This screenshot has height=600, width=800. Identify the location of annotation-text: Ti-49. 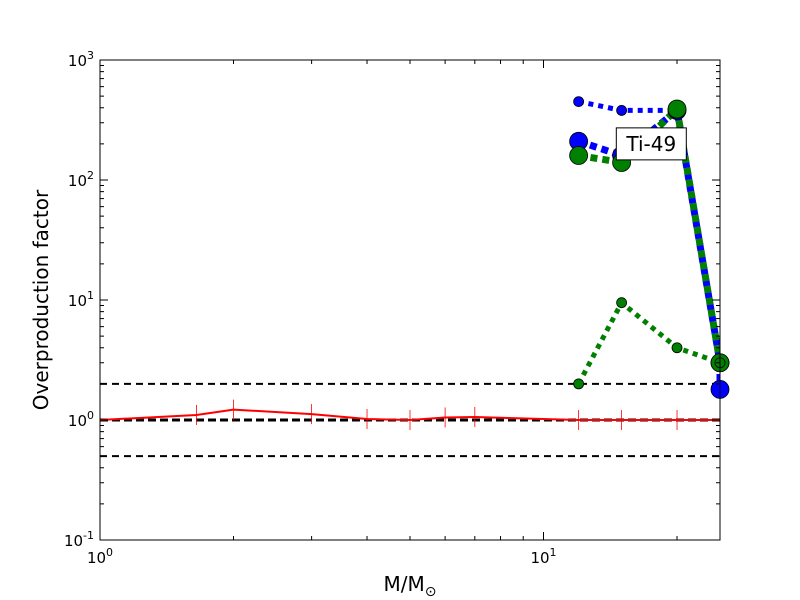
(650, 144).